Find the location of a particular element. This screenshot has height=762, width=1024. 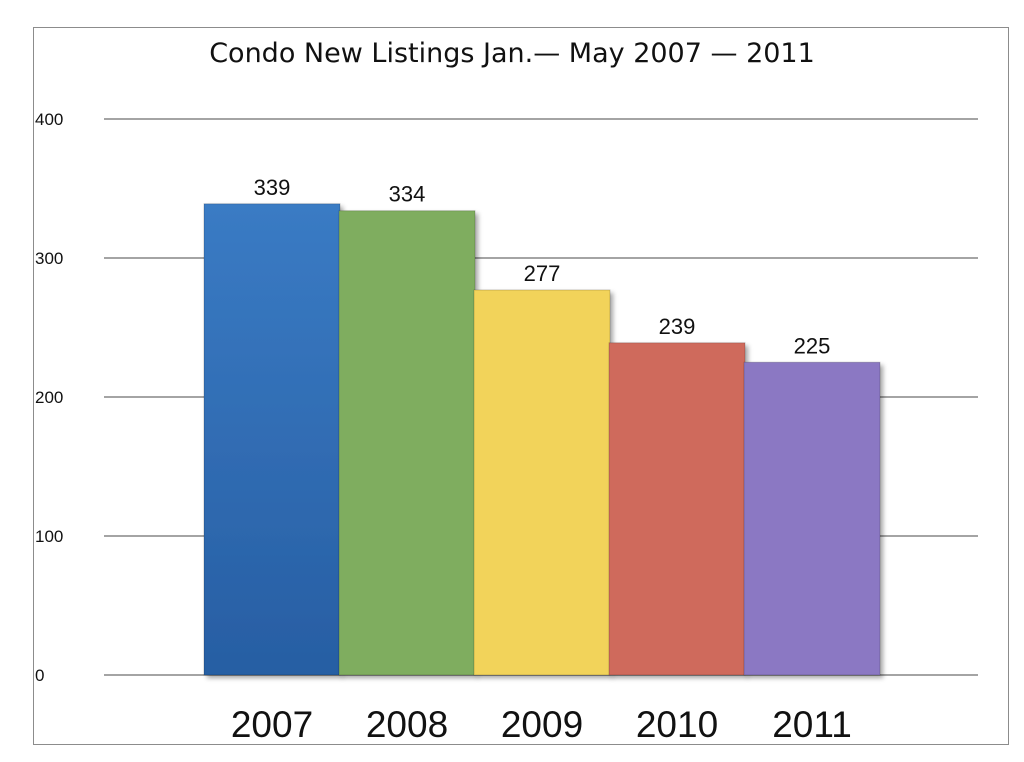

x-tick-label-2007: 2007 is located at coordinates (272, 724).